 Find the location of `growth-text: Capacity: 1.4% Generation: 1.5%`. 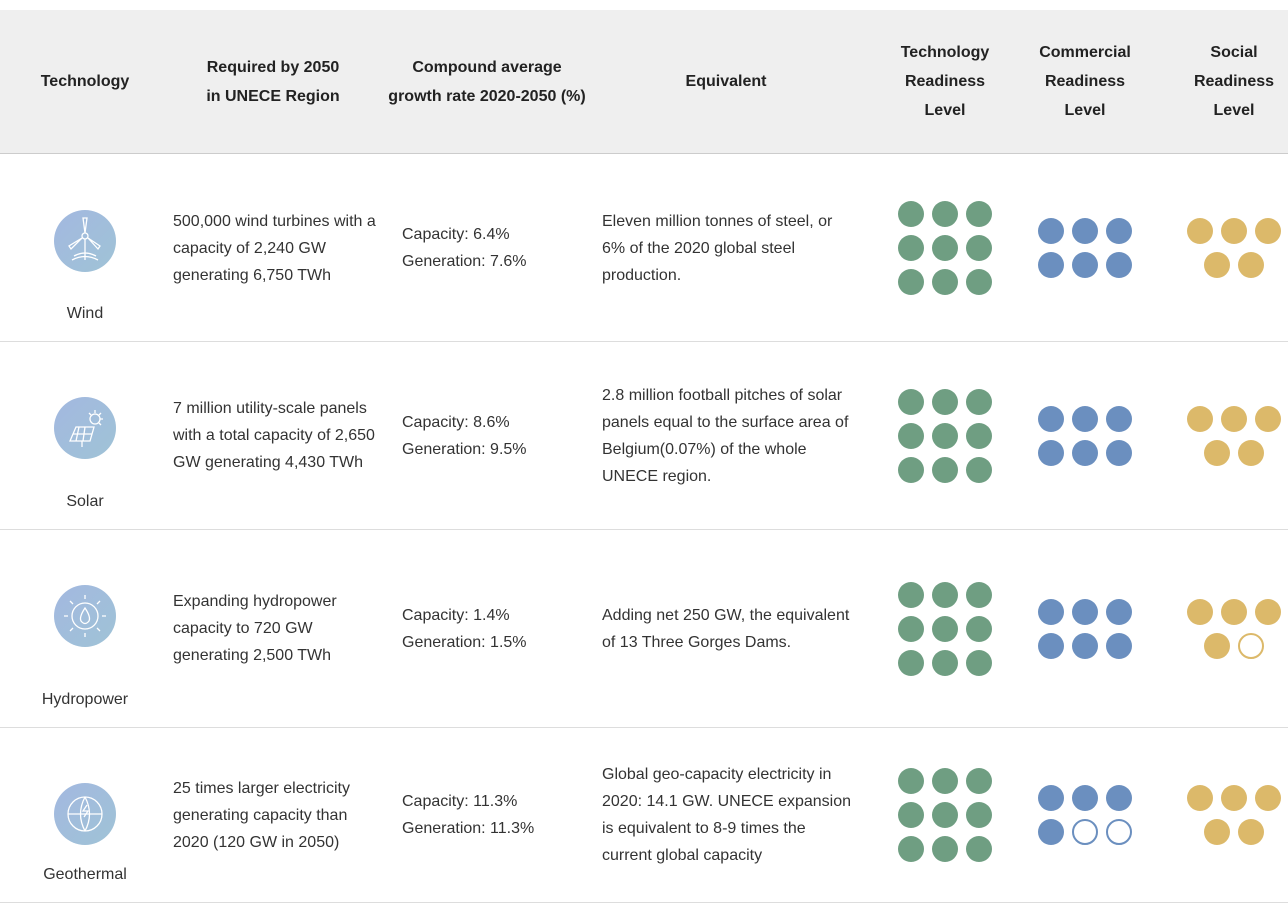

growth-text: Capacity: 1.4% Generation: 1.5% is located at coordinates (464, 629).